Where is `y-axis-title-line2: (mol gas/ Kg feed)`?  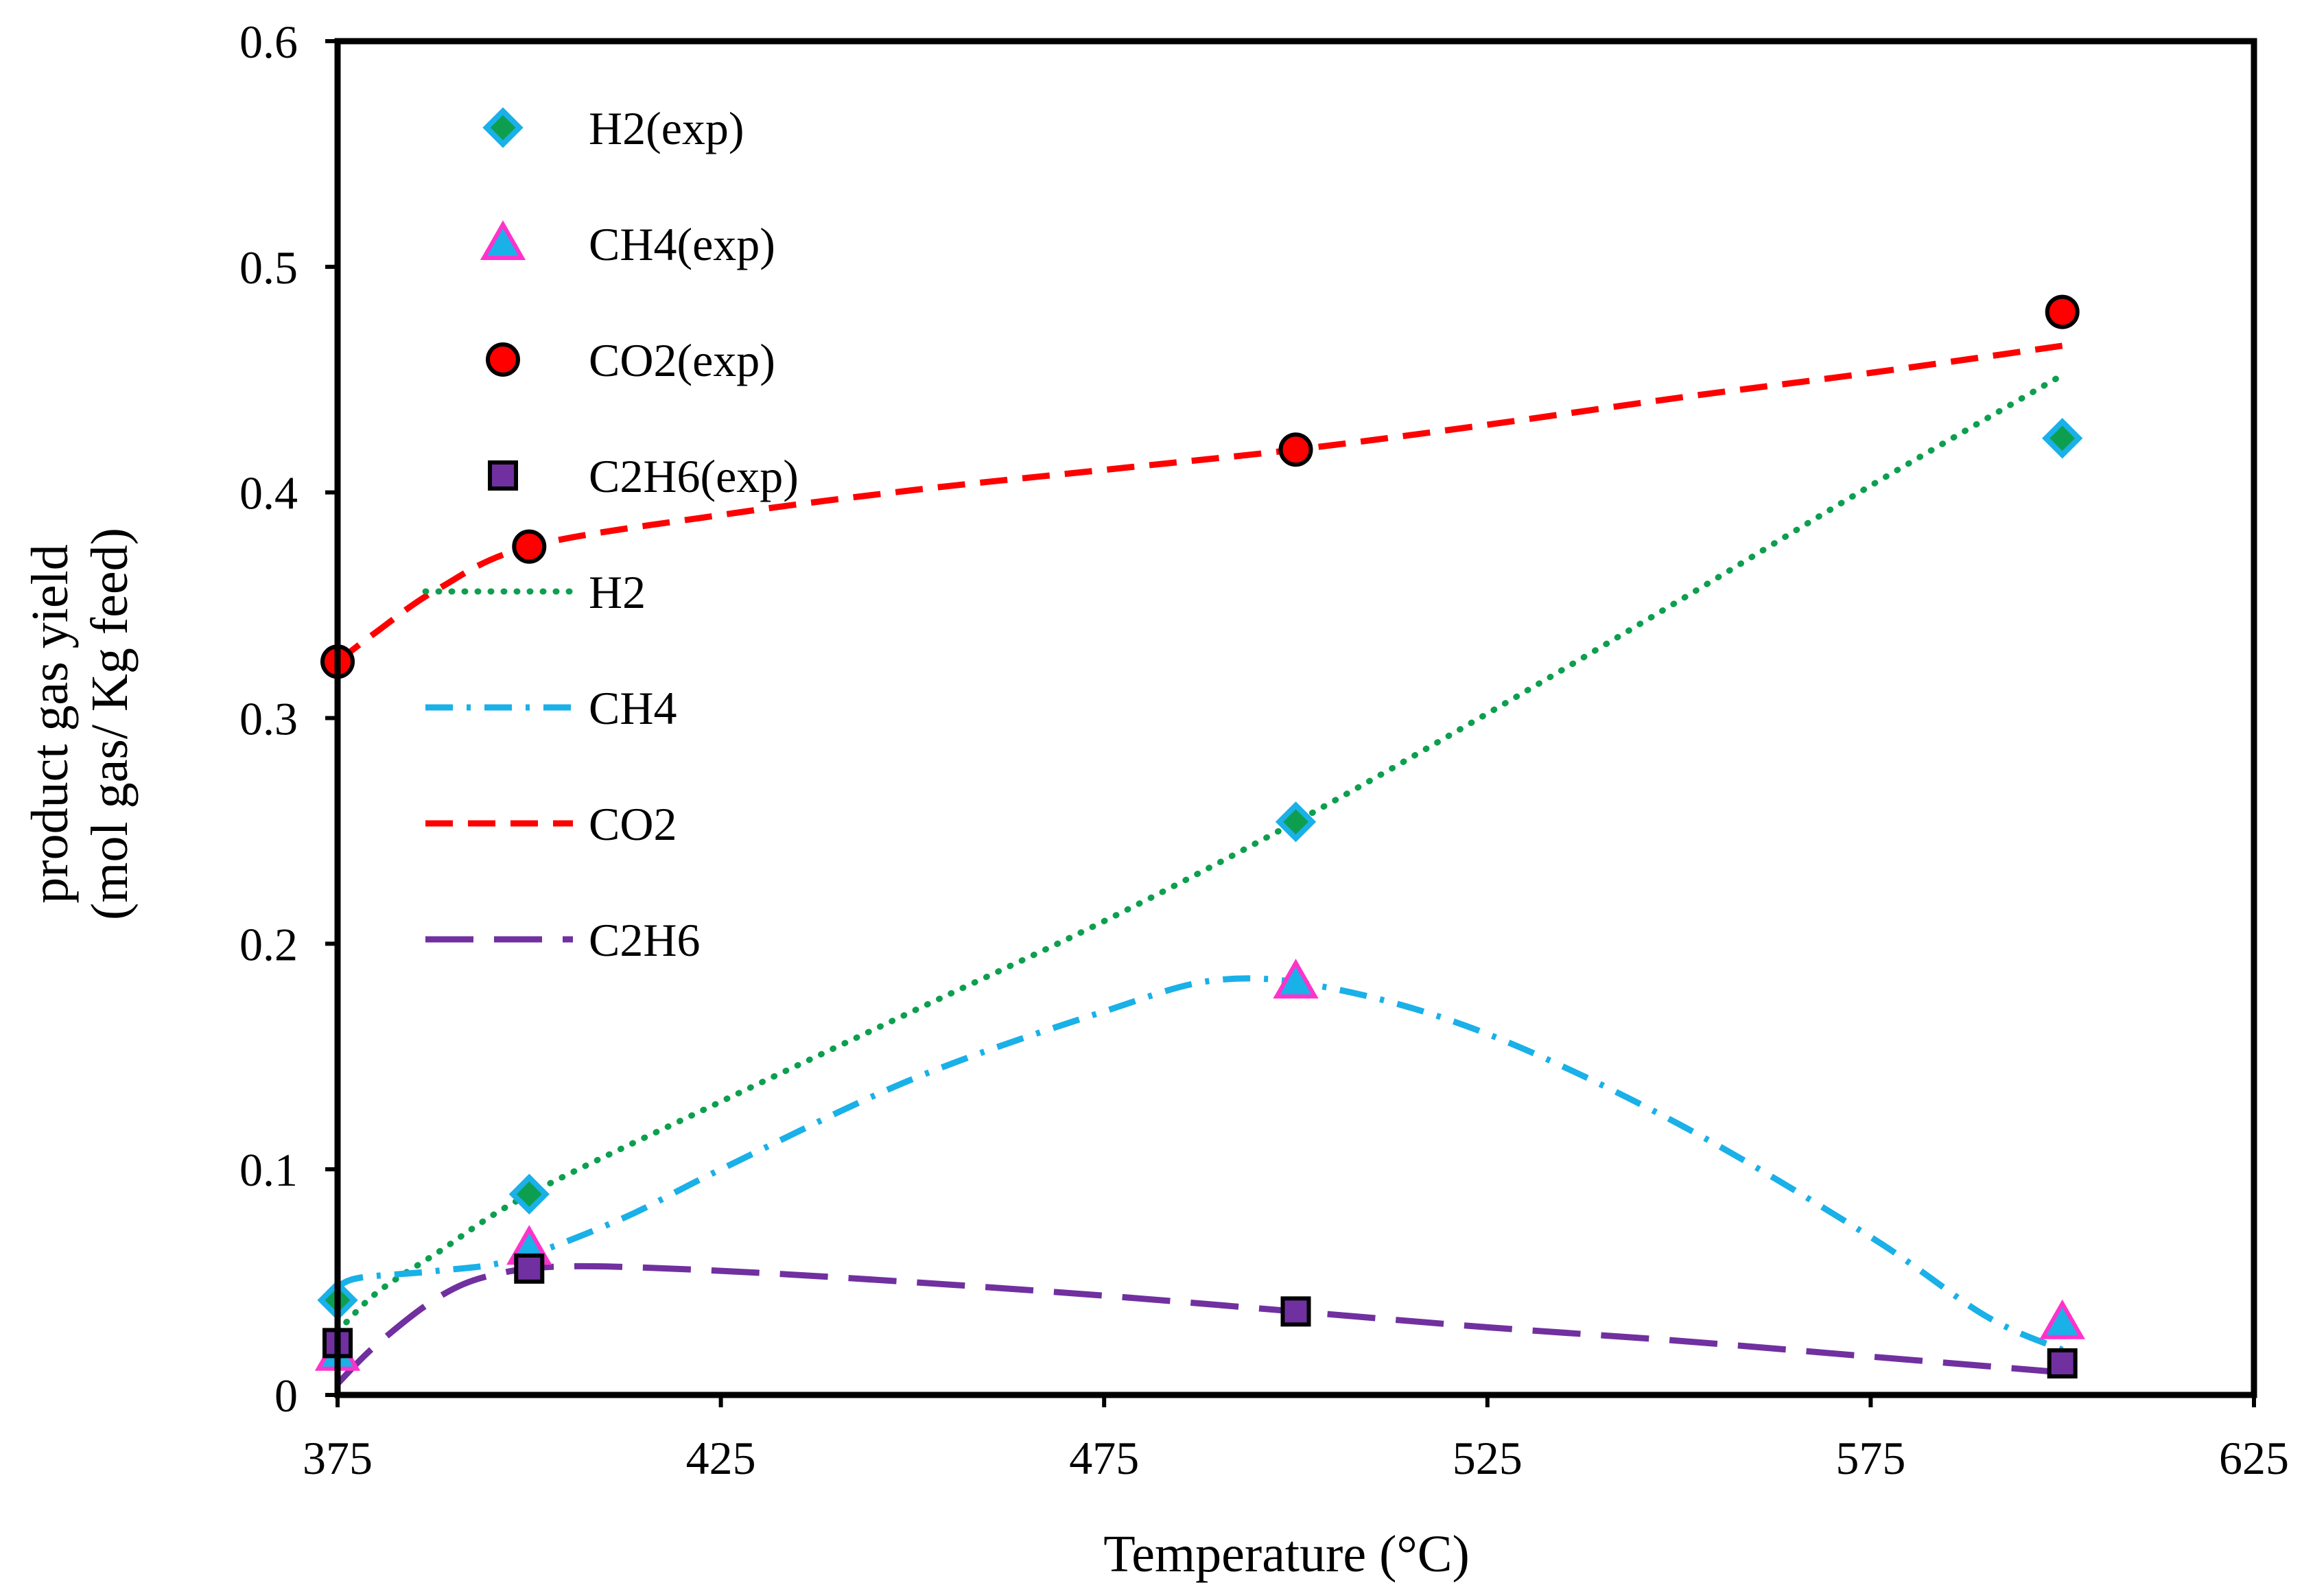 y-axis-title-line2: (mol gas/ Kg feed) is located at coordinates (110, 724).